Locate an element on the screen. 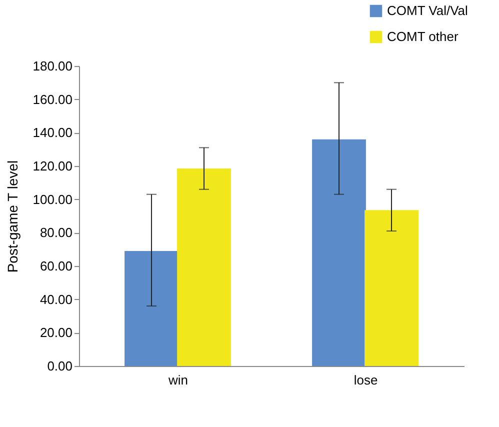 Image resolution: width=499 pixels, height=427 pixels. y-tick-label: 40.00 is located at coordinates (56, 299).